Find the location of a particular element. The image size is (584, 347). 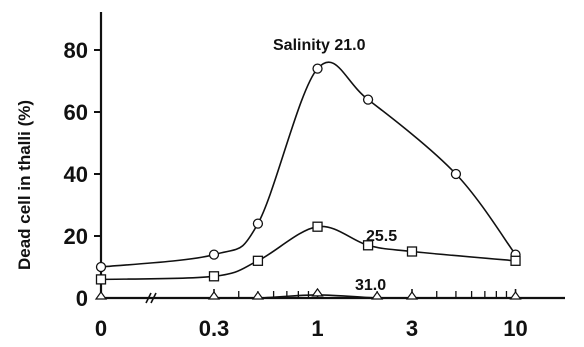

y-axis-label: Dead cell in thalli (%) is located at coordinates (24, 185).